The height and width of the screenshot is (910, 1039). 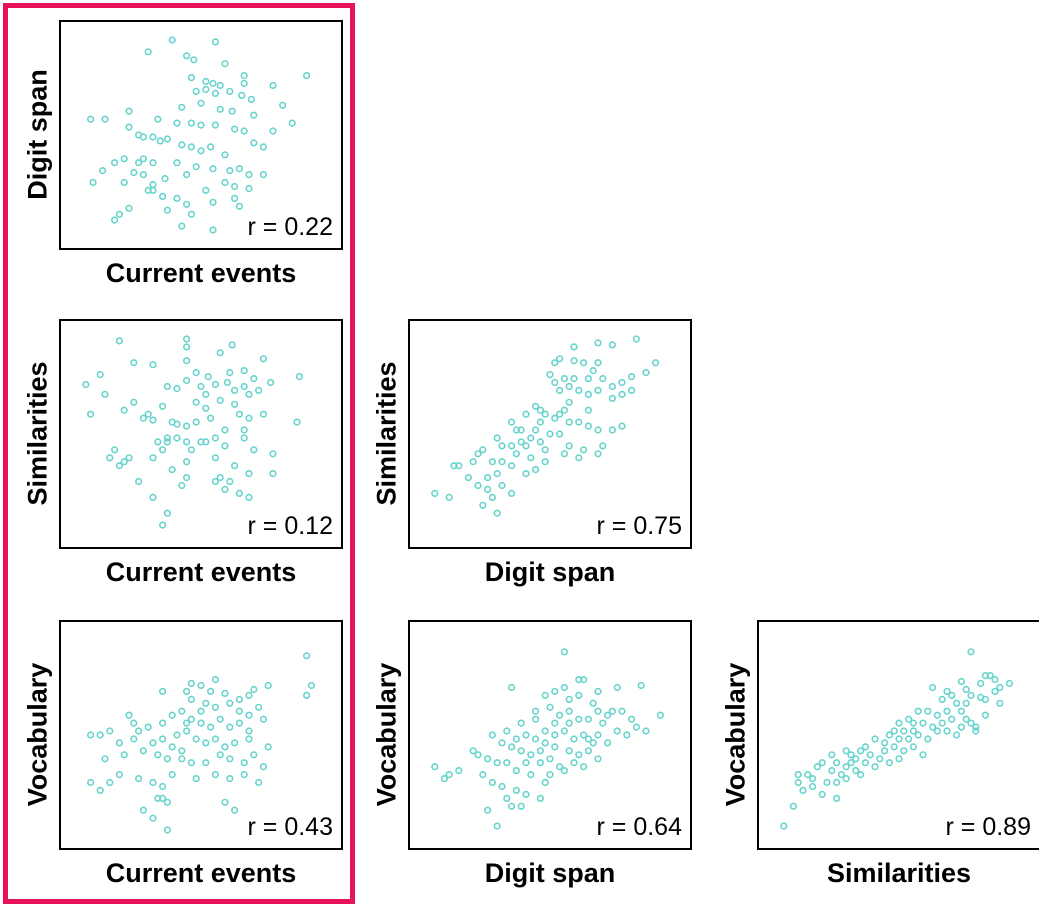 What do you see at coordinates (201, 135) in the screenshot?
I see `scatter-panel: r = 0.22` at bounding box center [201, 135].